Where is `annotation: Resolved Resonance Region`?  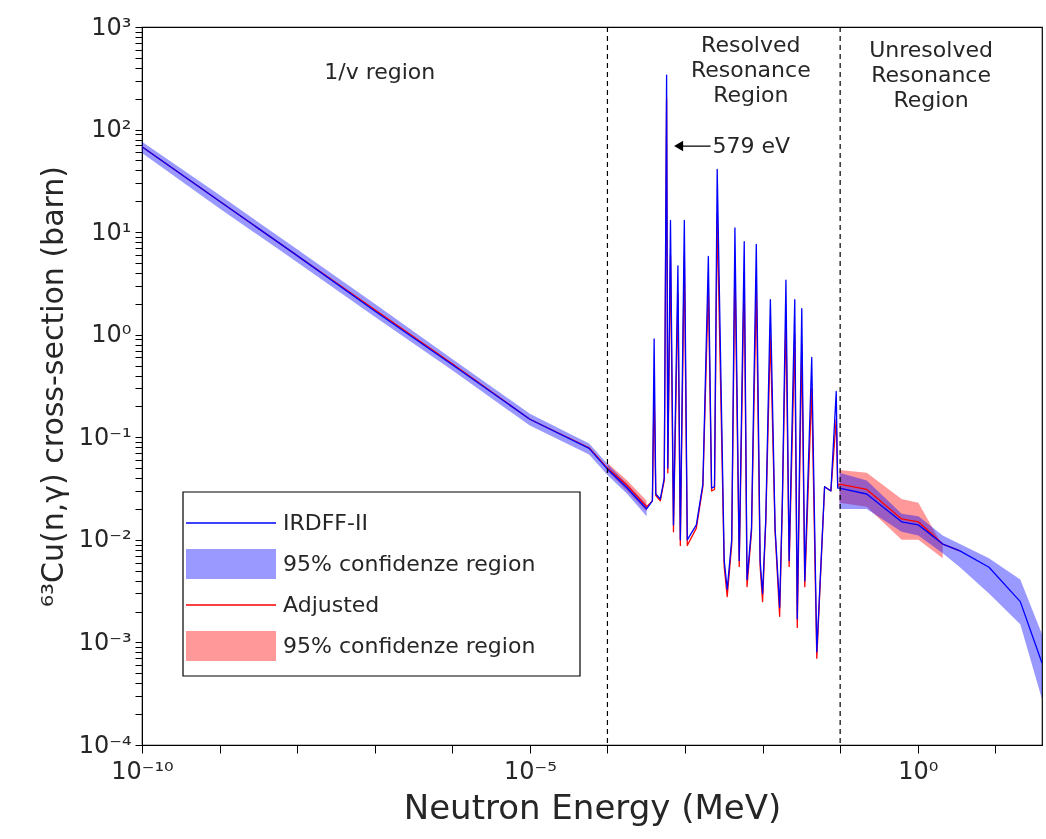
annotation: Resolved Resonance Region is located at coordinates (750, 69).